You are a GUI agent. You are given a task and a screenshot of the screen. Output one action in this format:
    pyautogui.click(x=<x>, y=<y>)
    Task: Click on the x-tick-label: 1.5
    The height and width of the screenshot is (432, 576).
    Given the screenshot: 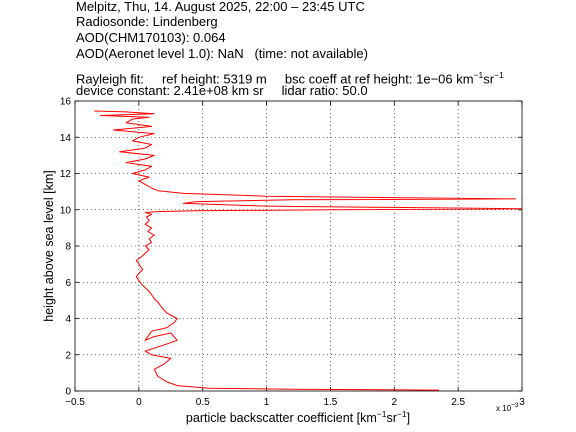 What is the action you would take?
    pyautogui.click(x=330, y=402)
    